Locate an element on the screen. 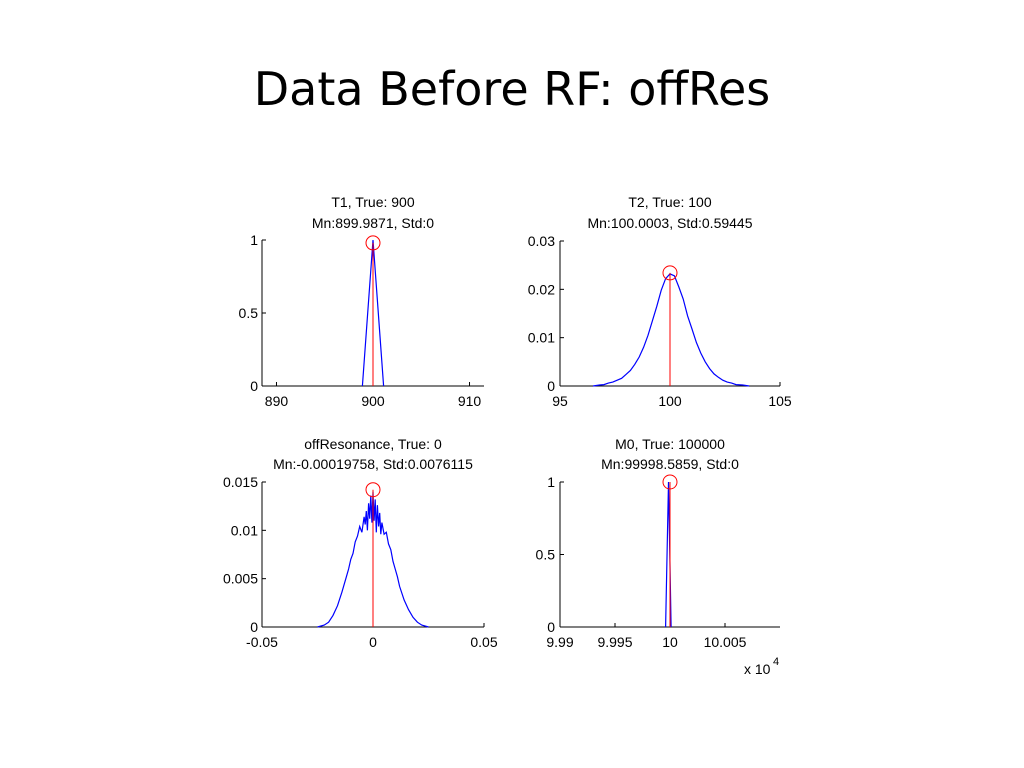 Image resolution: width=1024 pixels, height=768 pixels. x-tick-label: 890 is located at coordinates (277, 401).